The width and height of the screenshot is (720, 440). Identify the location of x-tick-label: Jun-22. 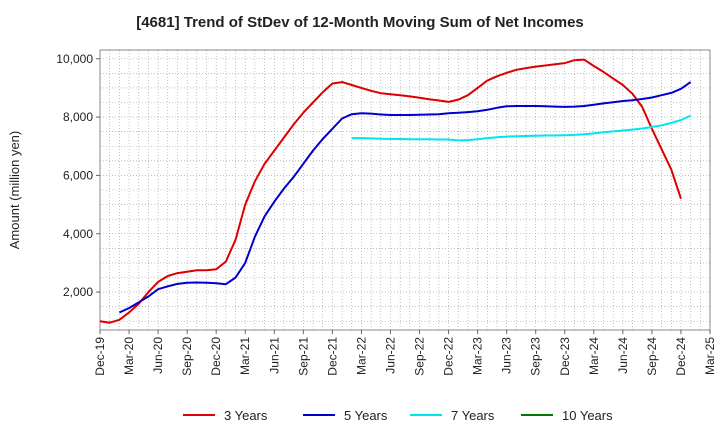
(390, 355).